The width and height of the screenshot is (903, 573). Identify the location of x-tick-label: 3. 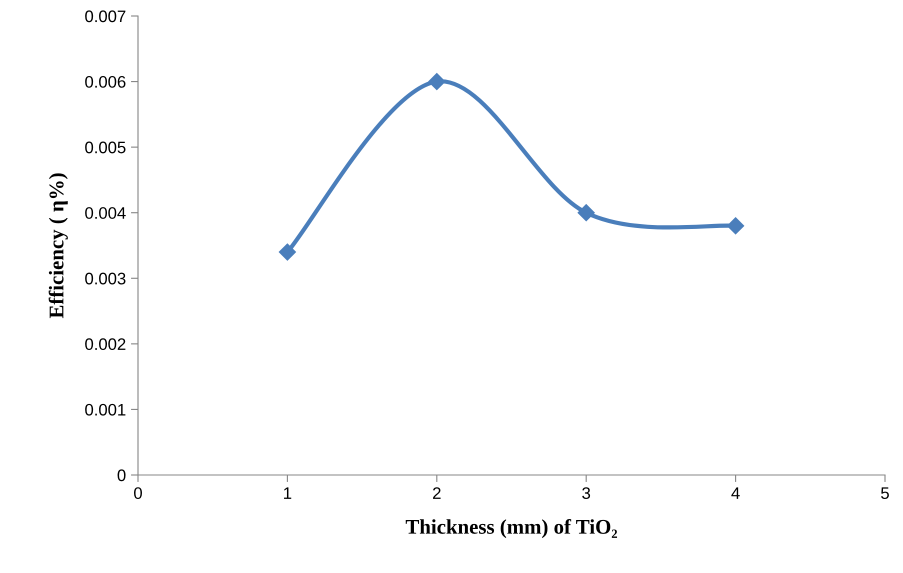
(586, 493).